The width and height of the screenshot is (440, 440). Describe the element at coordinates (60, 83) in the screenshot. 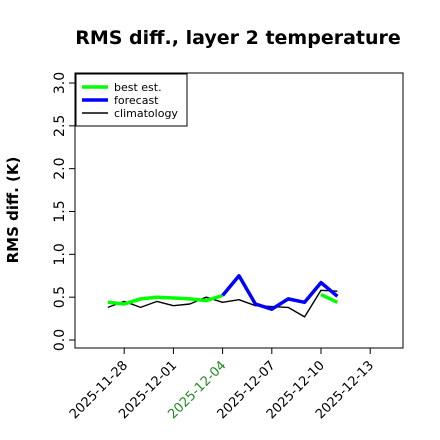

I see `y-tick-label: 3.0` at that location.